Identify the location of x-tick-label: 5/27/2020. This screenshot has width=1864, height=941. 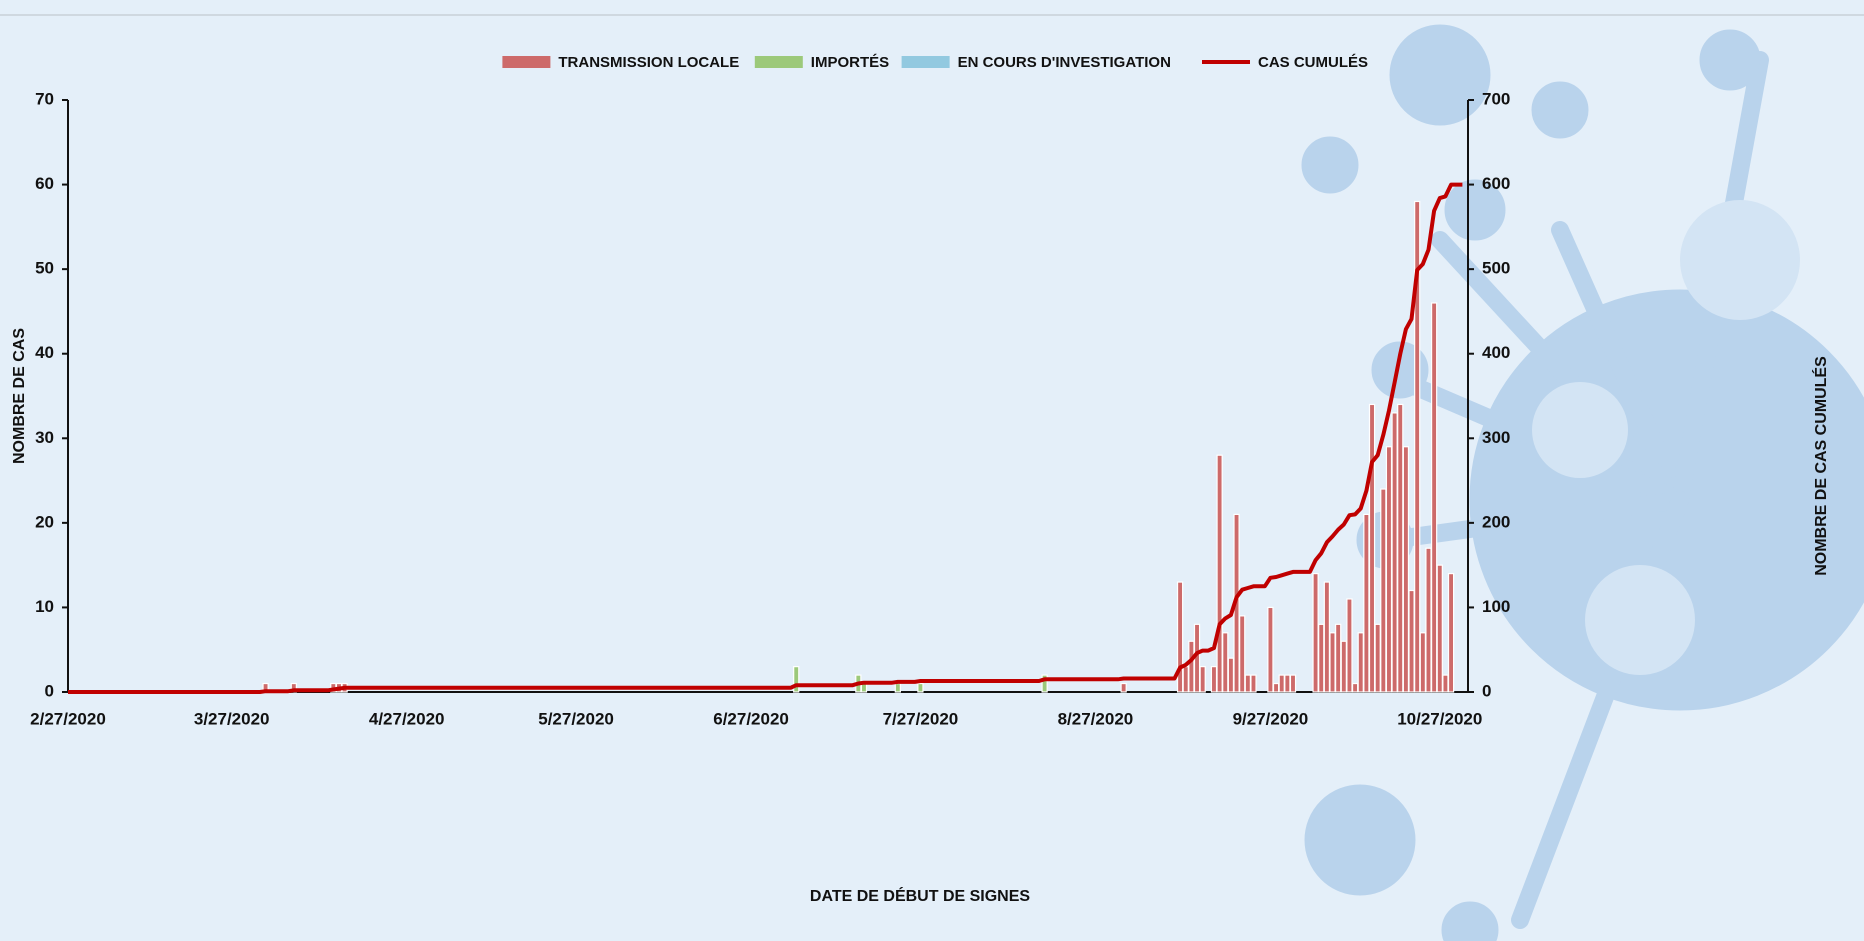
(576, 718).